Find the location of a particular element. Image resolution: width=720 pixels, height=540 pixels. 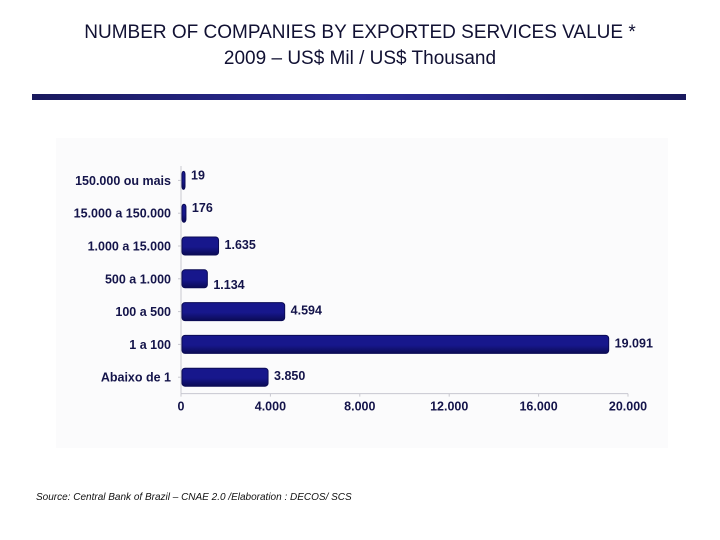

category-label: 1.000 a 15.000 is located at coordinates (129, 247).